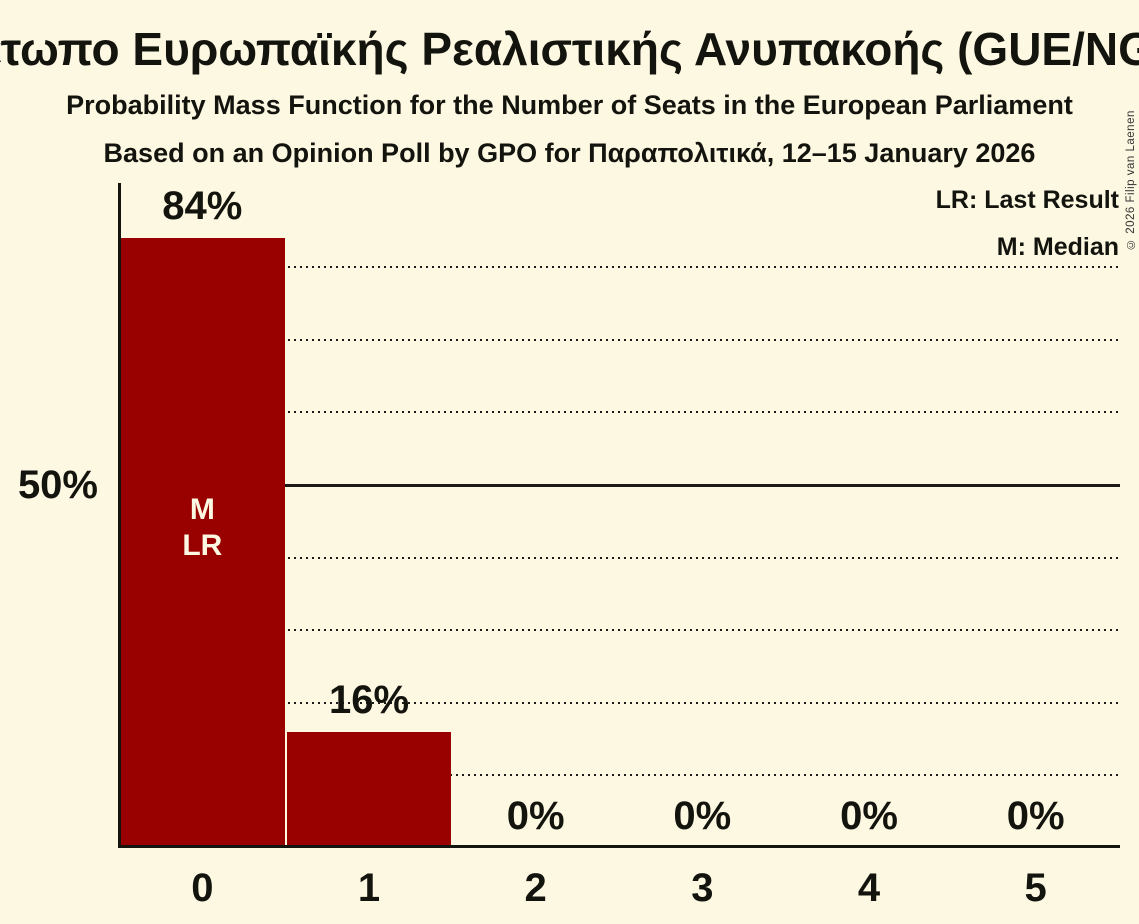 The width and height of the screenshot is (1139, 924). What do you see at coordinates (869, 888) in the screenshot?
I see `x-tick-label-4: 4` at bounding box center [869, 888].